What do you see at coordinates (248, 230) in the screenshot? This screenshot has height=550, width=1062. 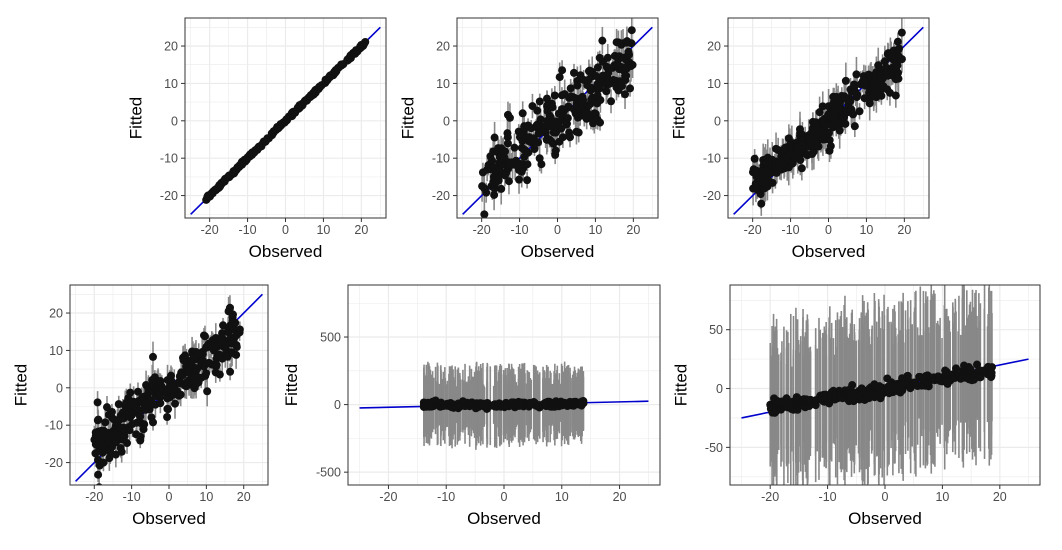 I see `x-tick-label: -10` at bounding box center [248, 230].